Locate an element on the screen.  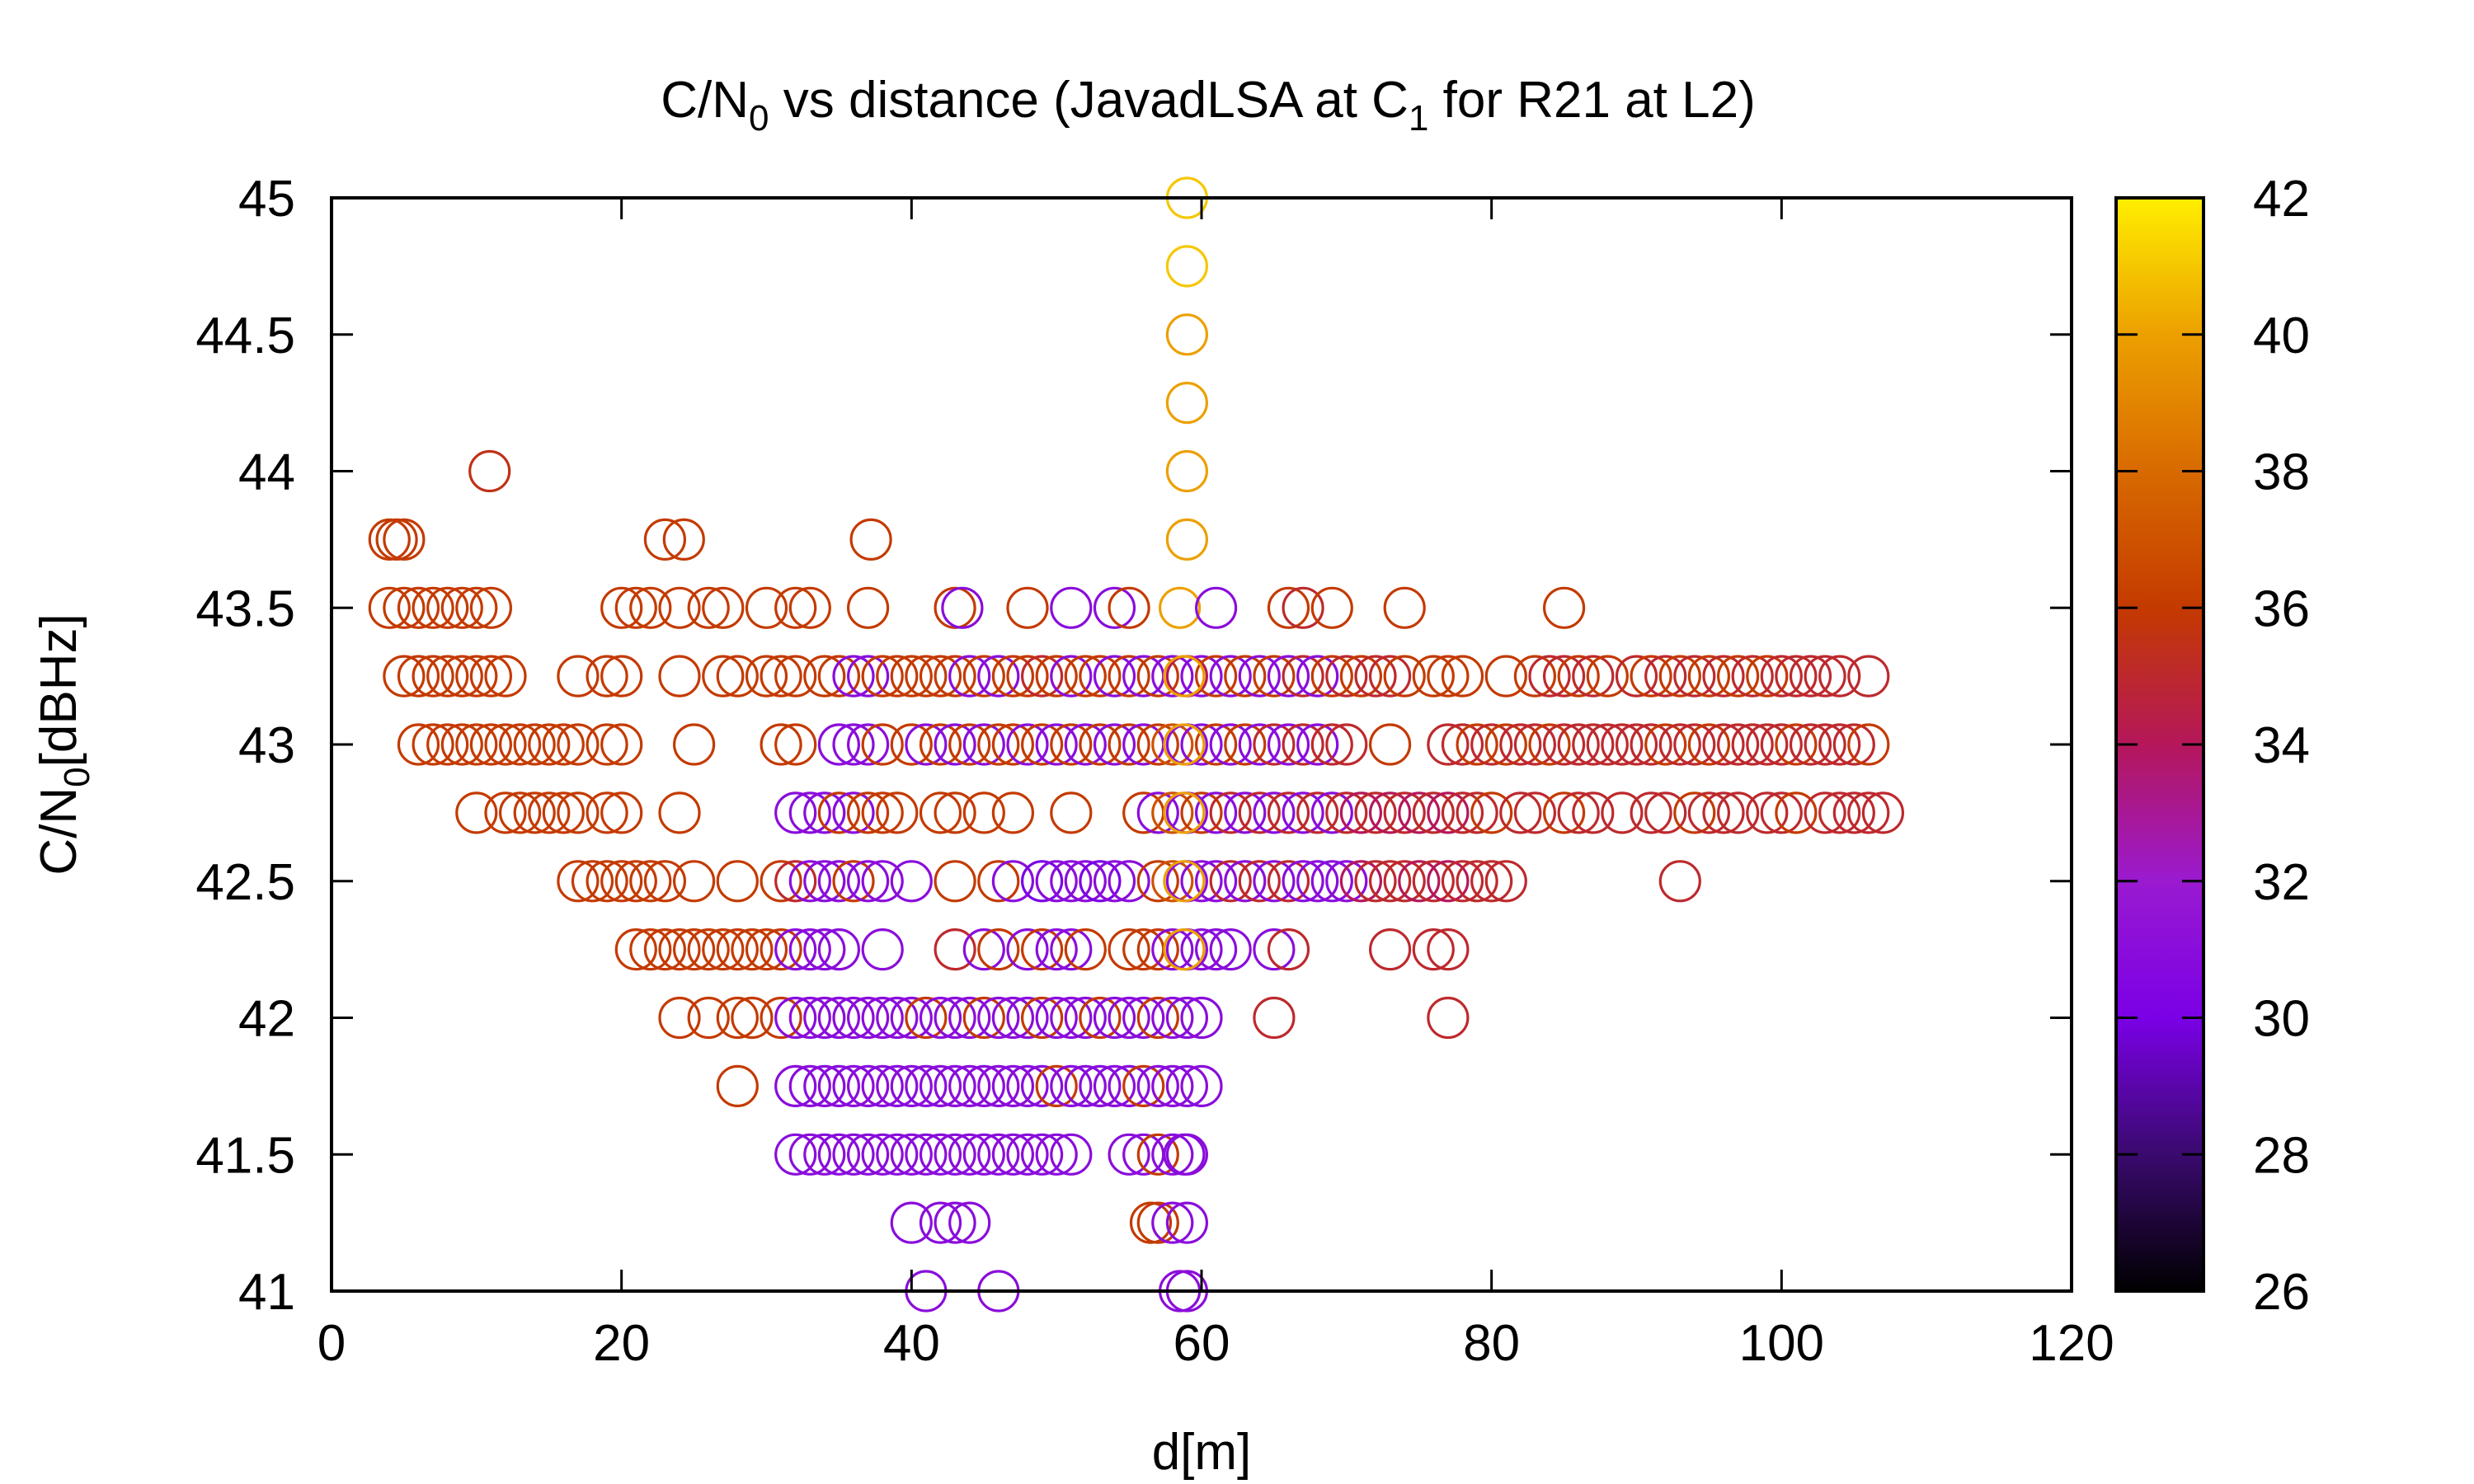
colorbar-tick-label: 38 is located at coordinates (2281, 472).